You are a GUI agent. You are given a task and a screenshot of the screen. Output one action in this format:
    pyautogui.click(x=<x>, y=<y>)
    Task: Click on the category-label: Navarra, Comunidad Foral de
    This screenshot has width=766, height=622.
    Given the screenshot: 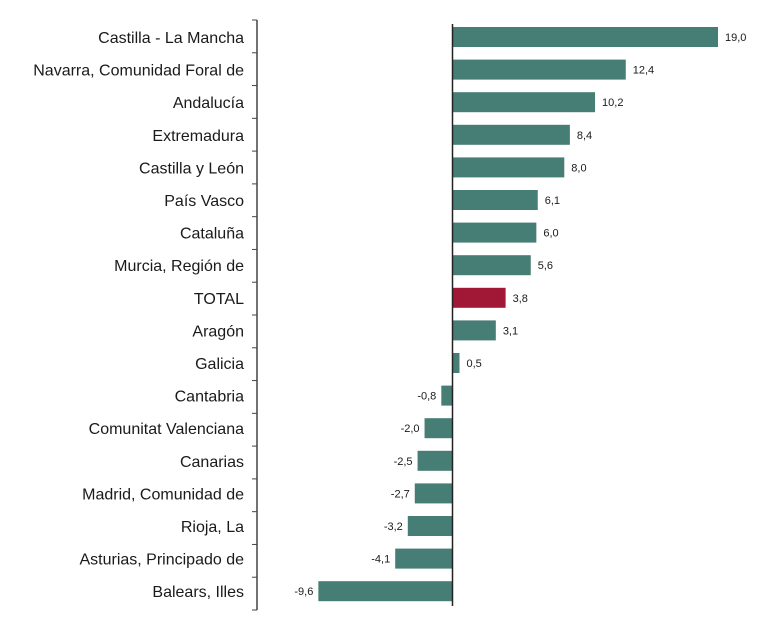 What is the action you would take?
    pyautogui.click(x=138, y=71)
    